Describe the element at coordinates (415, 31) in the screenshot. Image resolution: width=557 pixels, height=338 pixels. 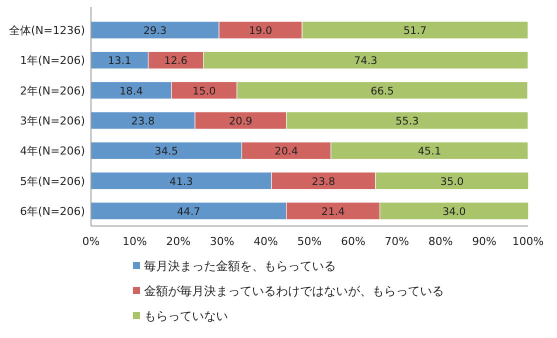
I see `data-label: 51.7` at that location.